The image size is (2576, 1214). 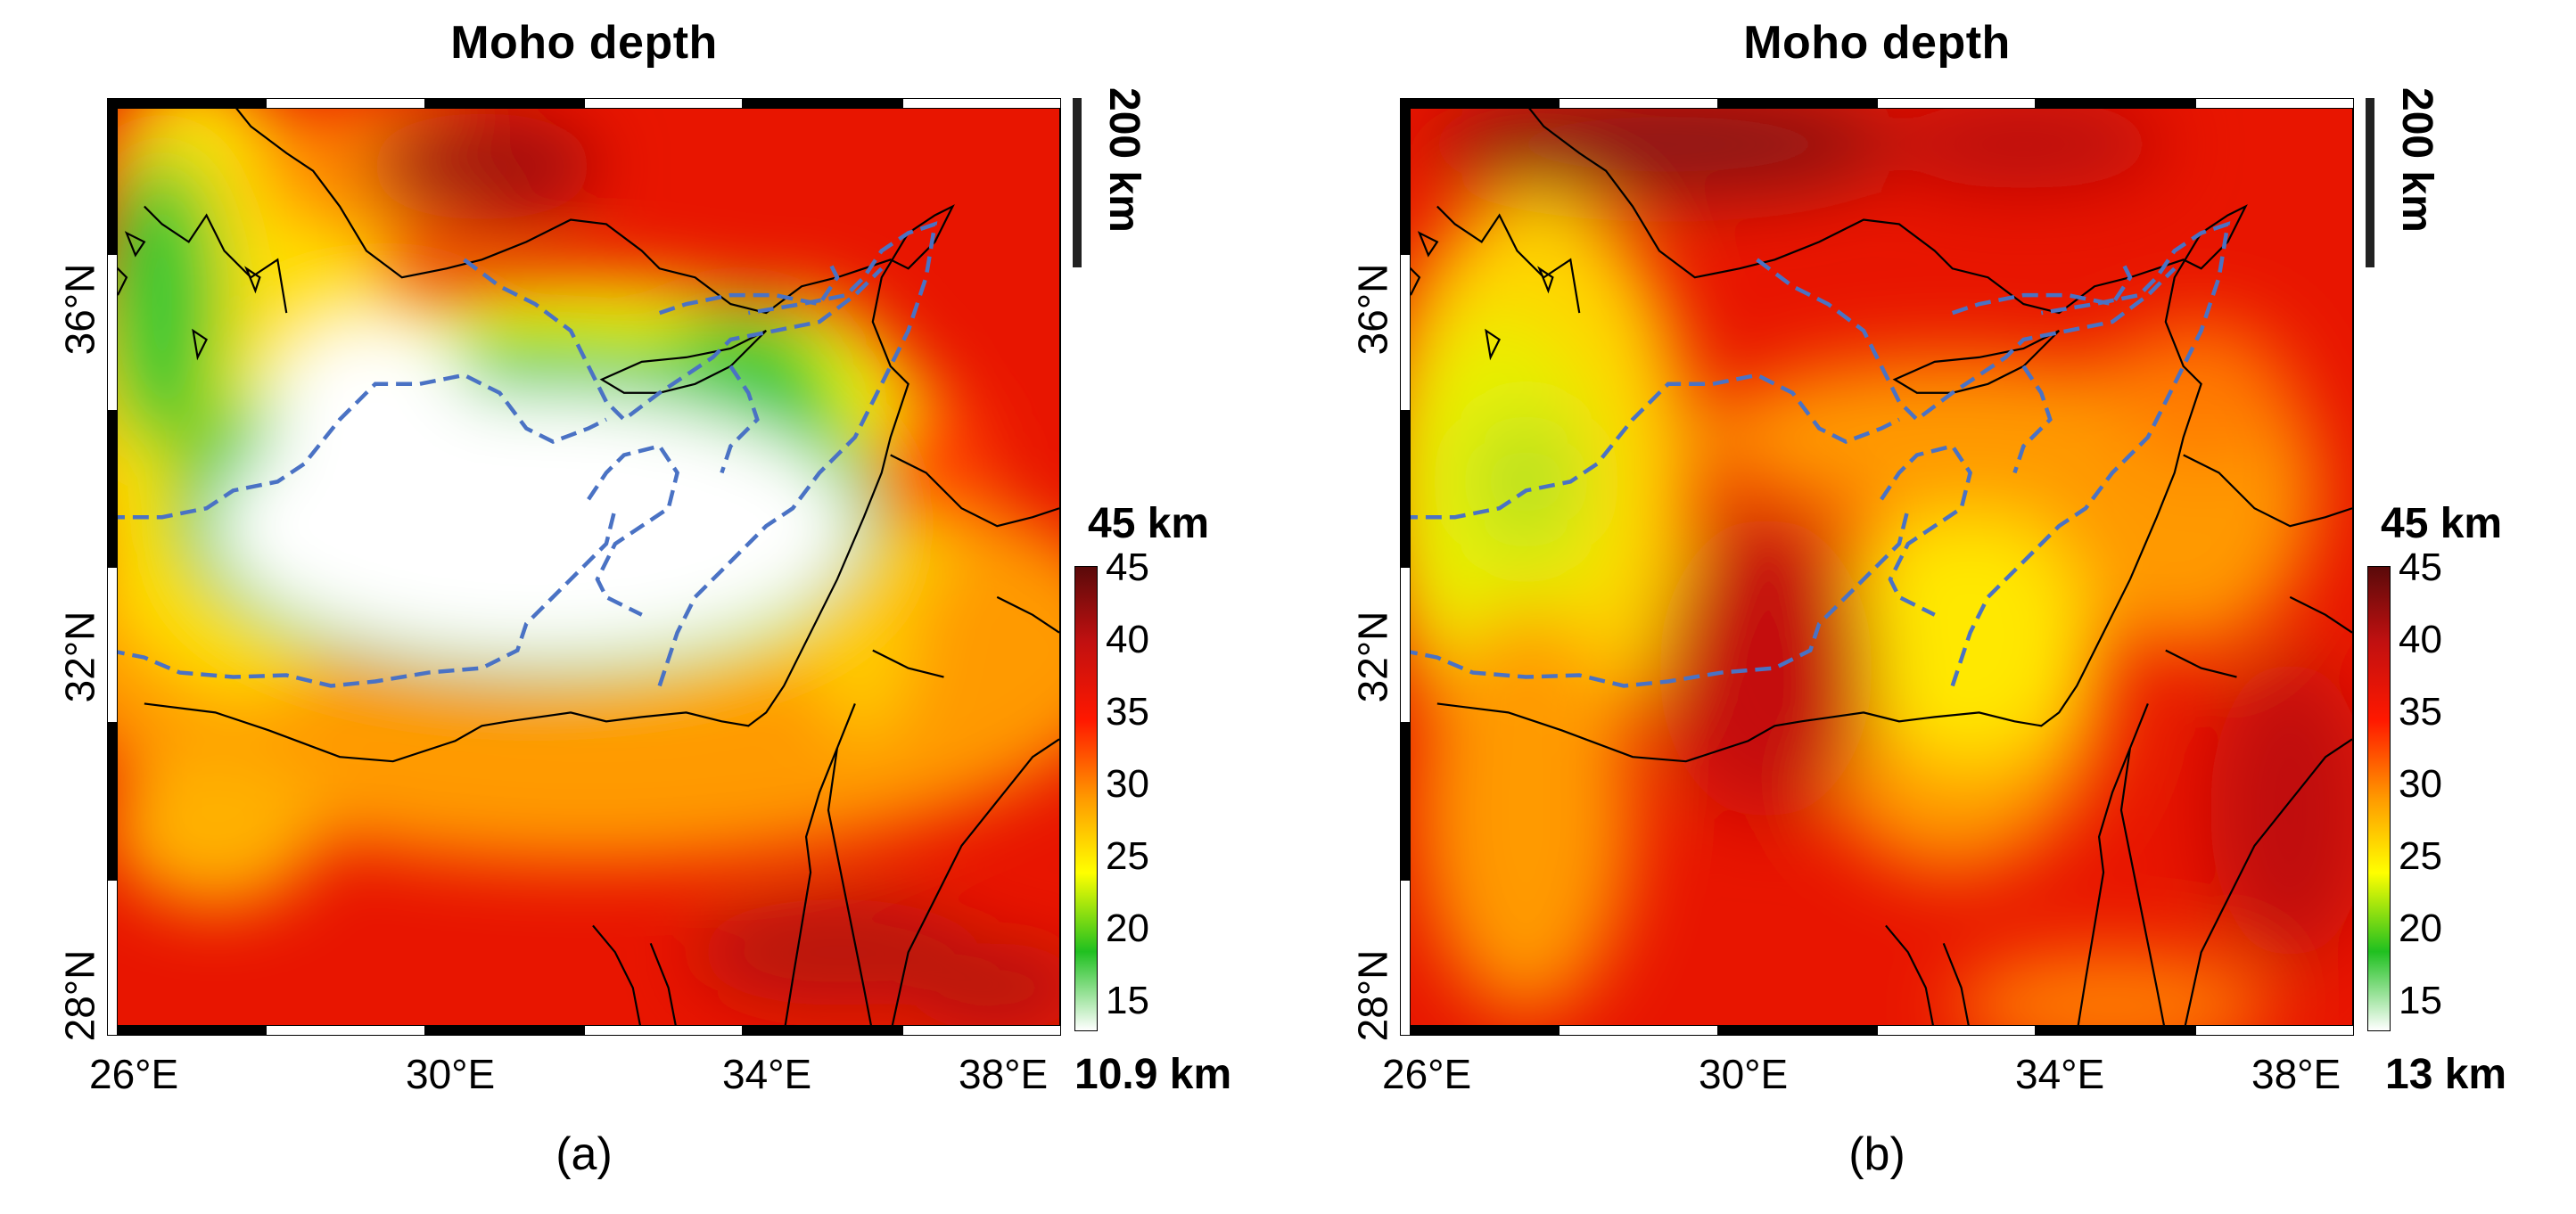 What do you see at coordinates (584, 103) in the screenshot?
I see `map-frame-top-a` at bounding box center [584, 103].